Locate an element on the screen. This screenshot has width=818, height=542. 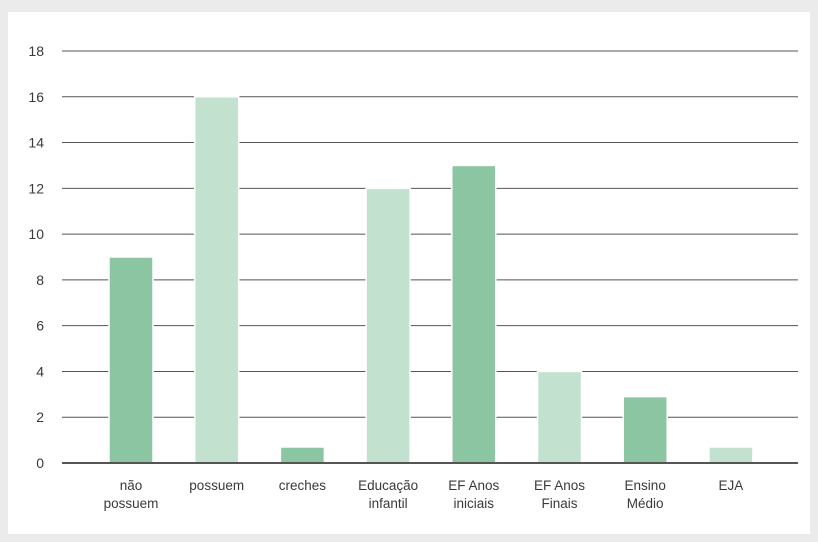
y-tick-label: 8 is located at coordinates (40, 280).